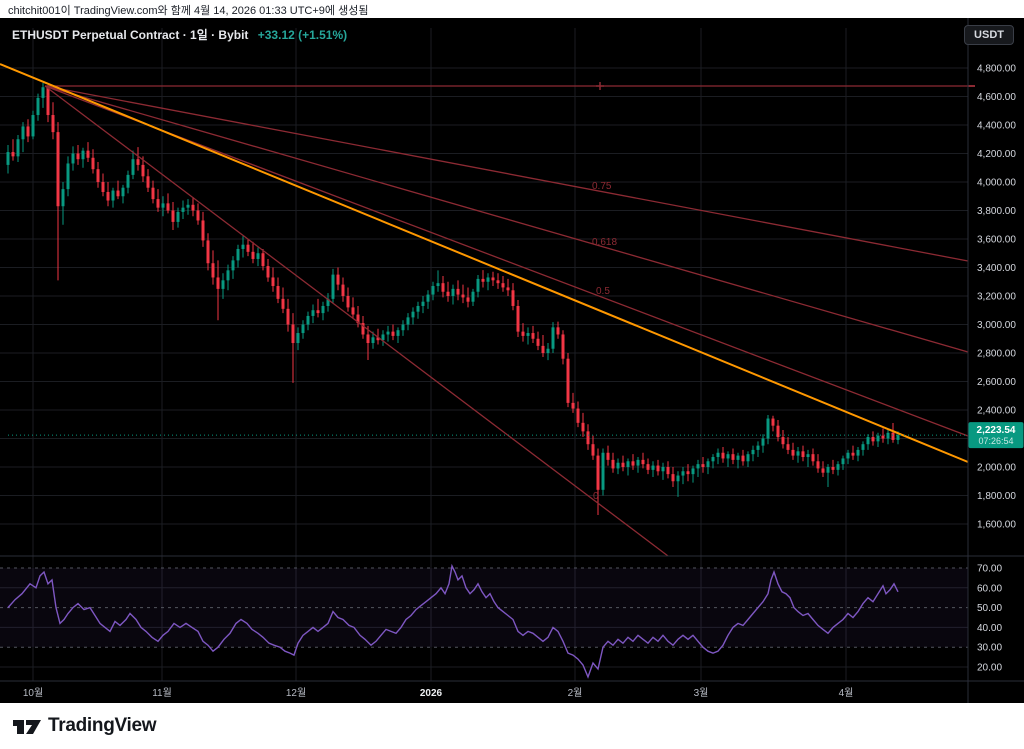 This screenshot has height=749, width=1024. Describe the element at coordinates (130, 35) in the screenshot. I see `symbol-title: ETHUSDT Perpetual Contract · 1일 · Bybit` at that location.